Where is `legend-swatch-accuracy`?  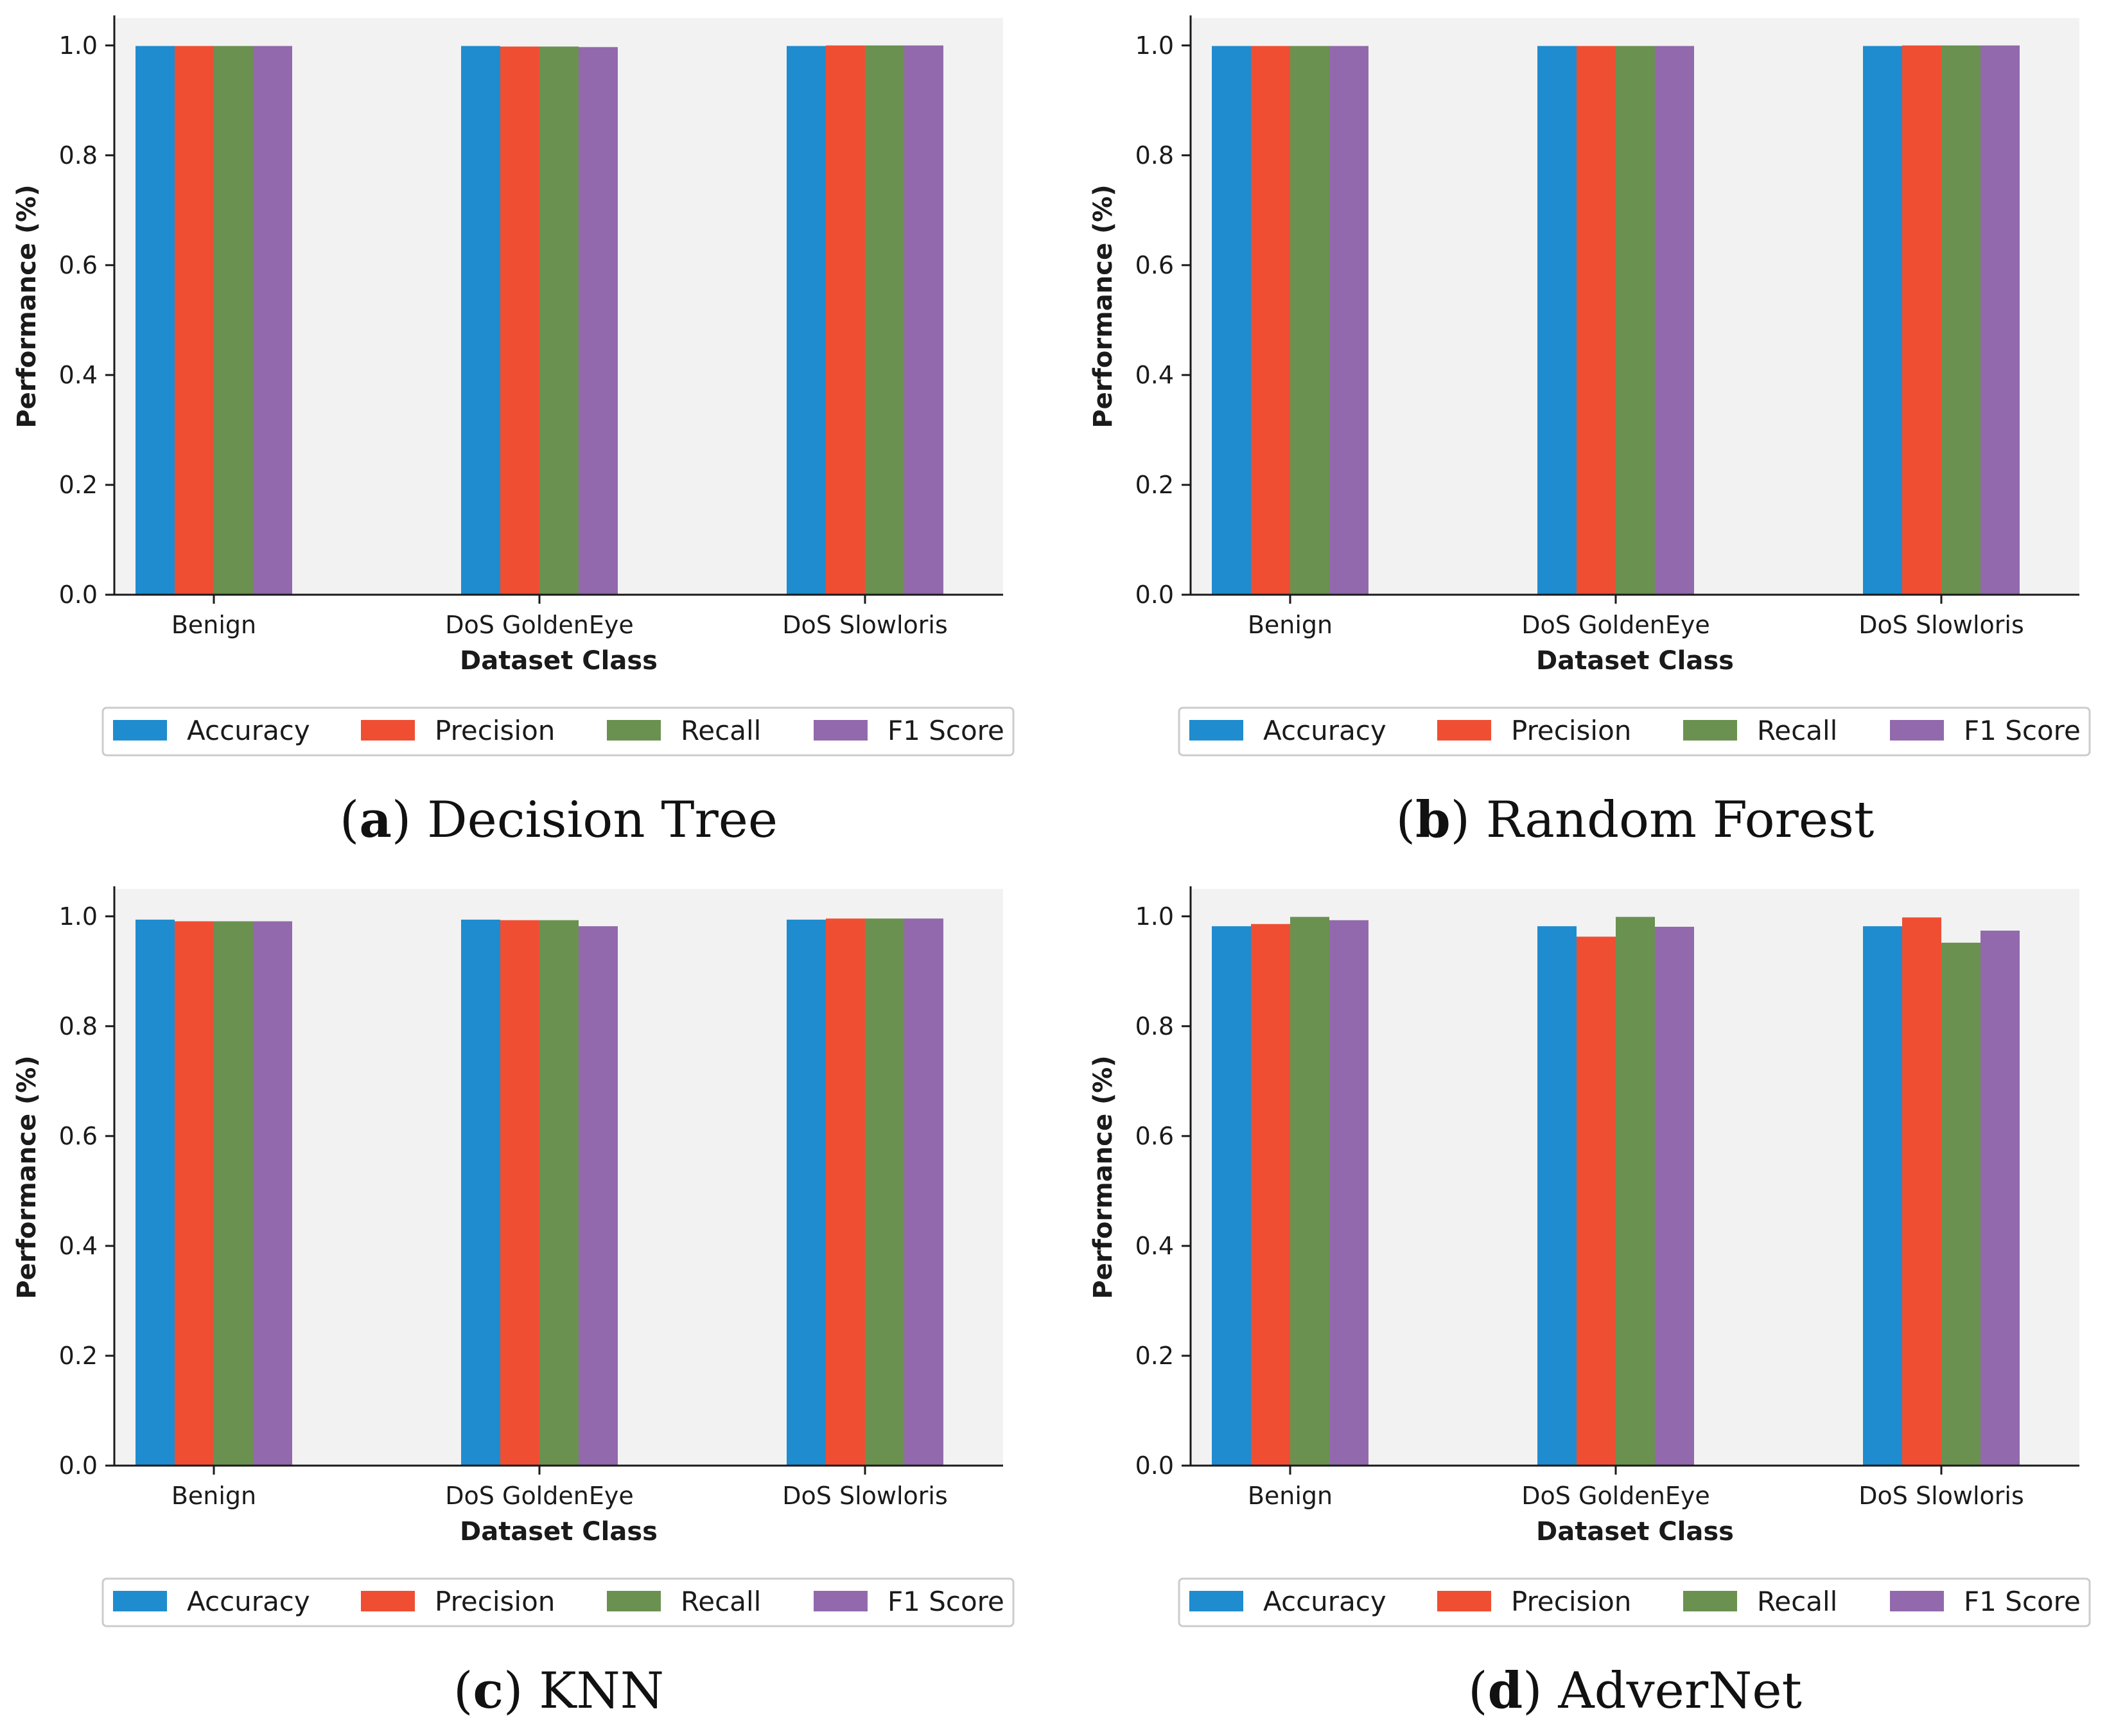 legend-swatch-accuracy is located at coordinates (1216, 1601).